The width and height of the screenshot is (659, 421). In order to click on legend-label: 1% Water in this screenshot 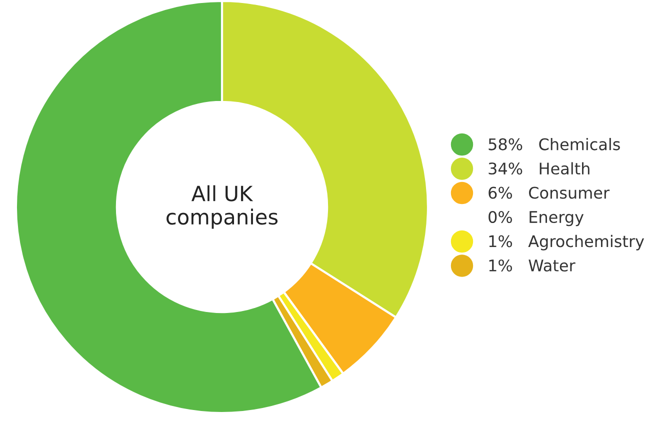, I will do `click(532, 265)`.